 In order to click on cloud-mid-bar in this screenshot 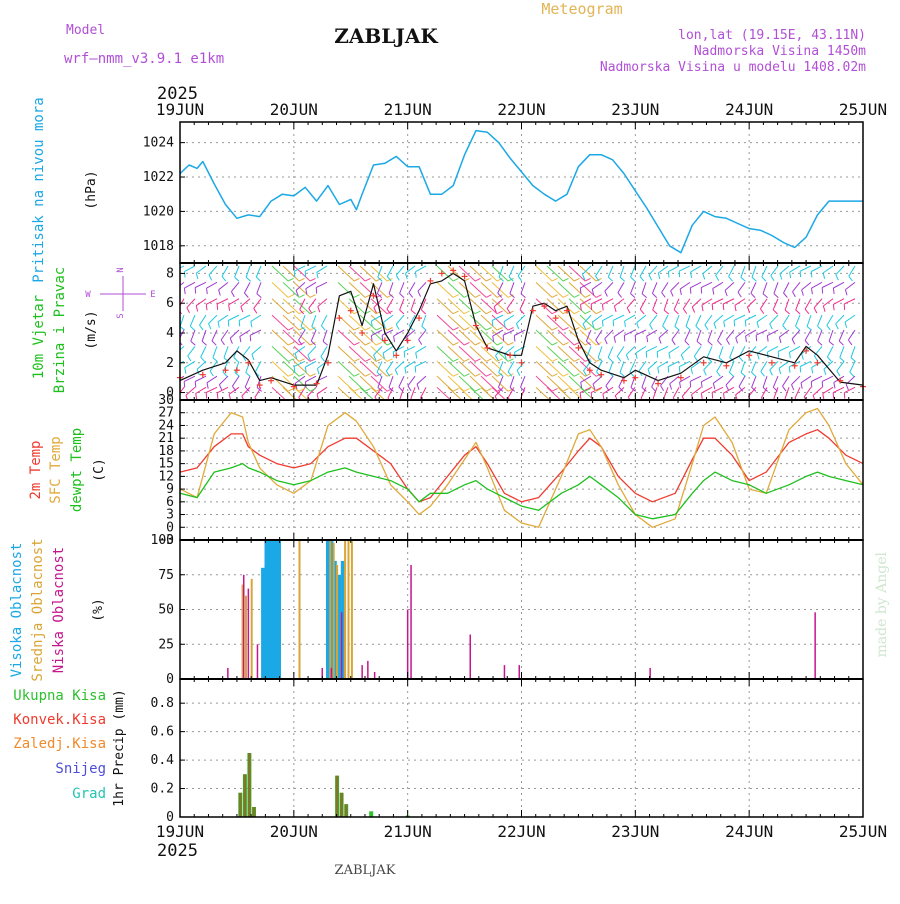, I will do `click(300, 609)`.